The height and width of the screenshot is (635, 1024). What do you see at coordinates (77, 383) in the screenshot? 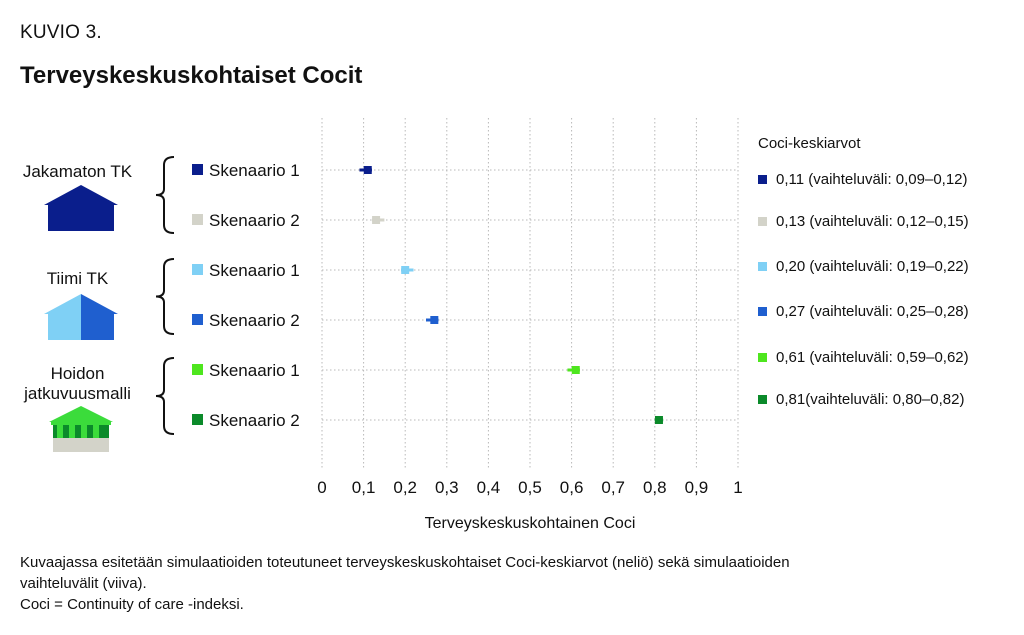
I see `group-label-hoidon: Hoidon jatkuvuusmalli` at bounding box center [77, 383].